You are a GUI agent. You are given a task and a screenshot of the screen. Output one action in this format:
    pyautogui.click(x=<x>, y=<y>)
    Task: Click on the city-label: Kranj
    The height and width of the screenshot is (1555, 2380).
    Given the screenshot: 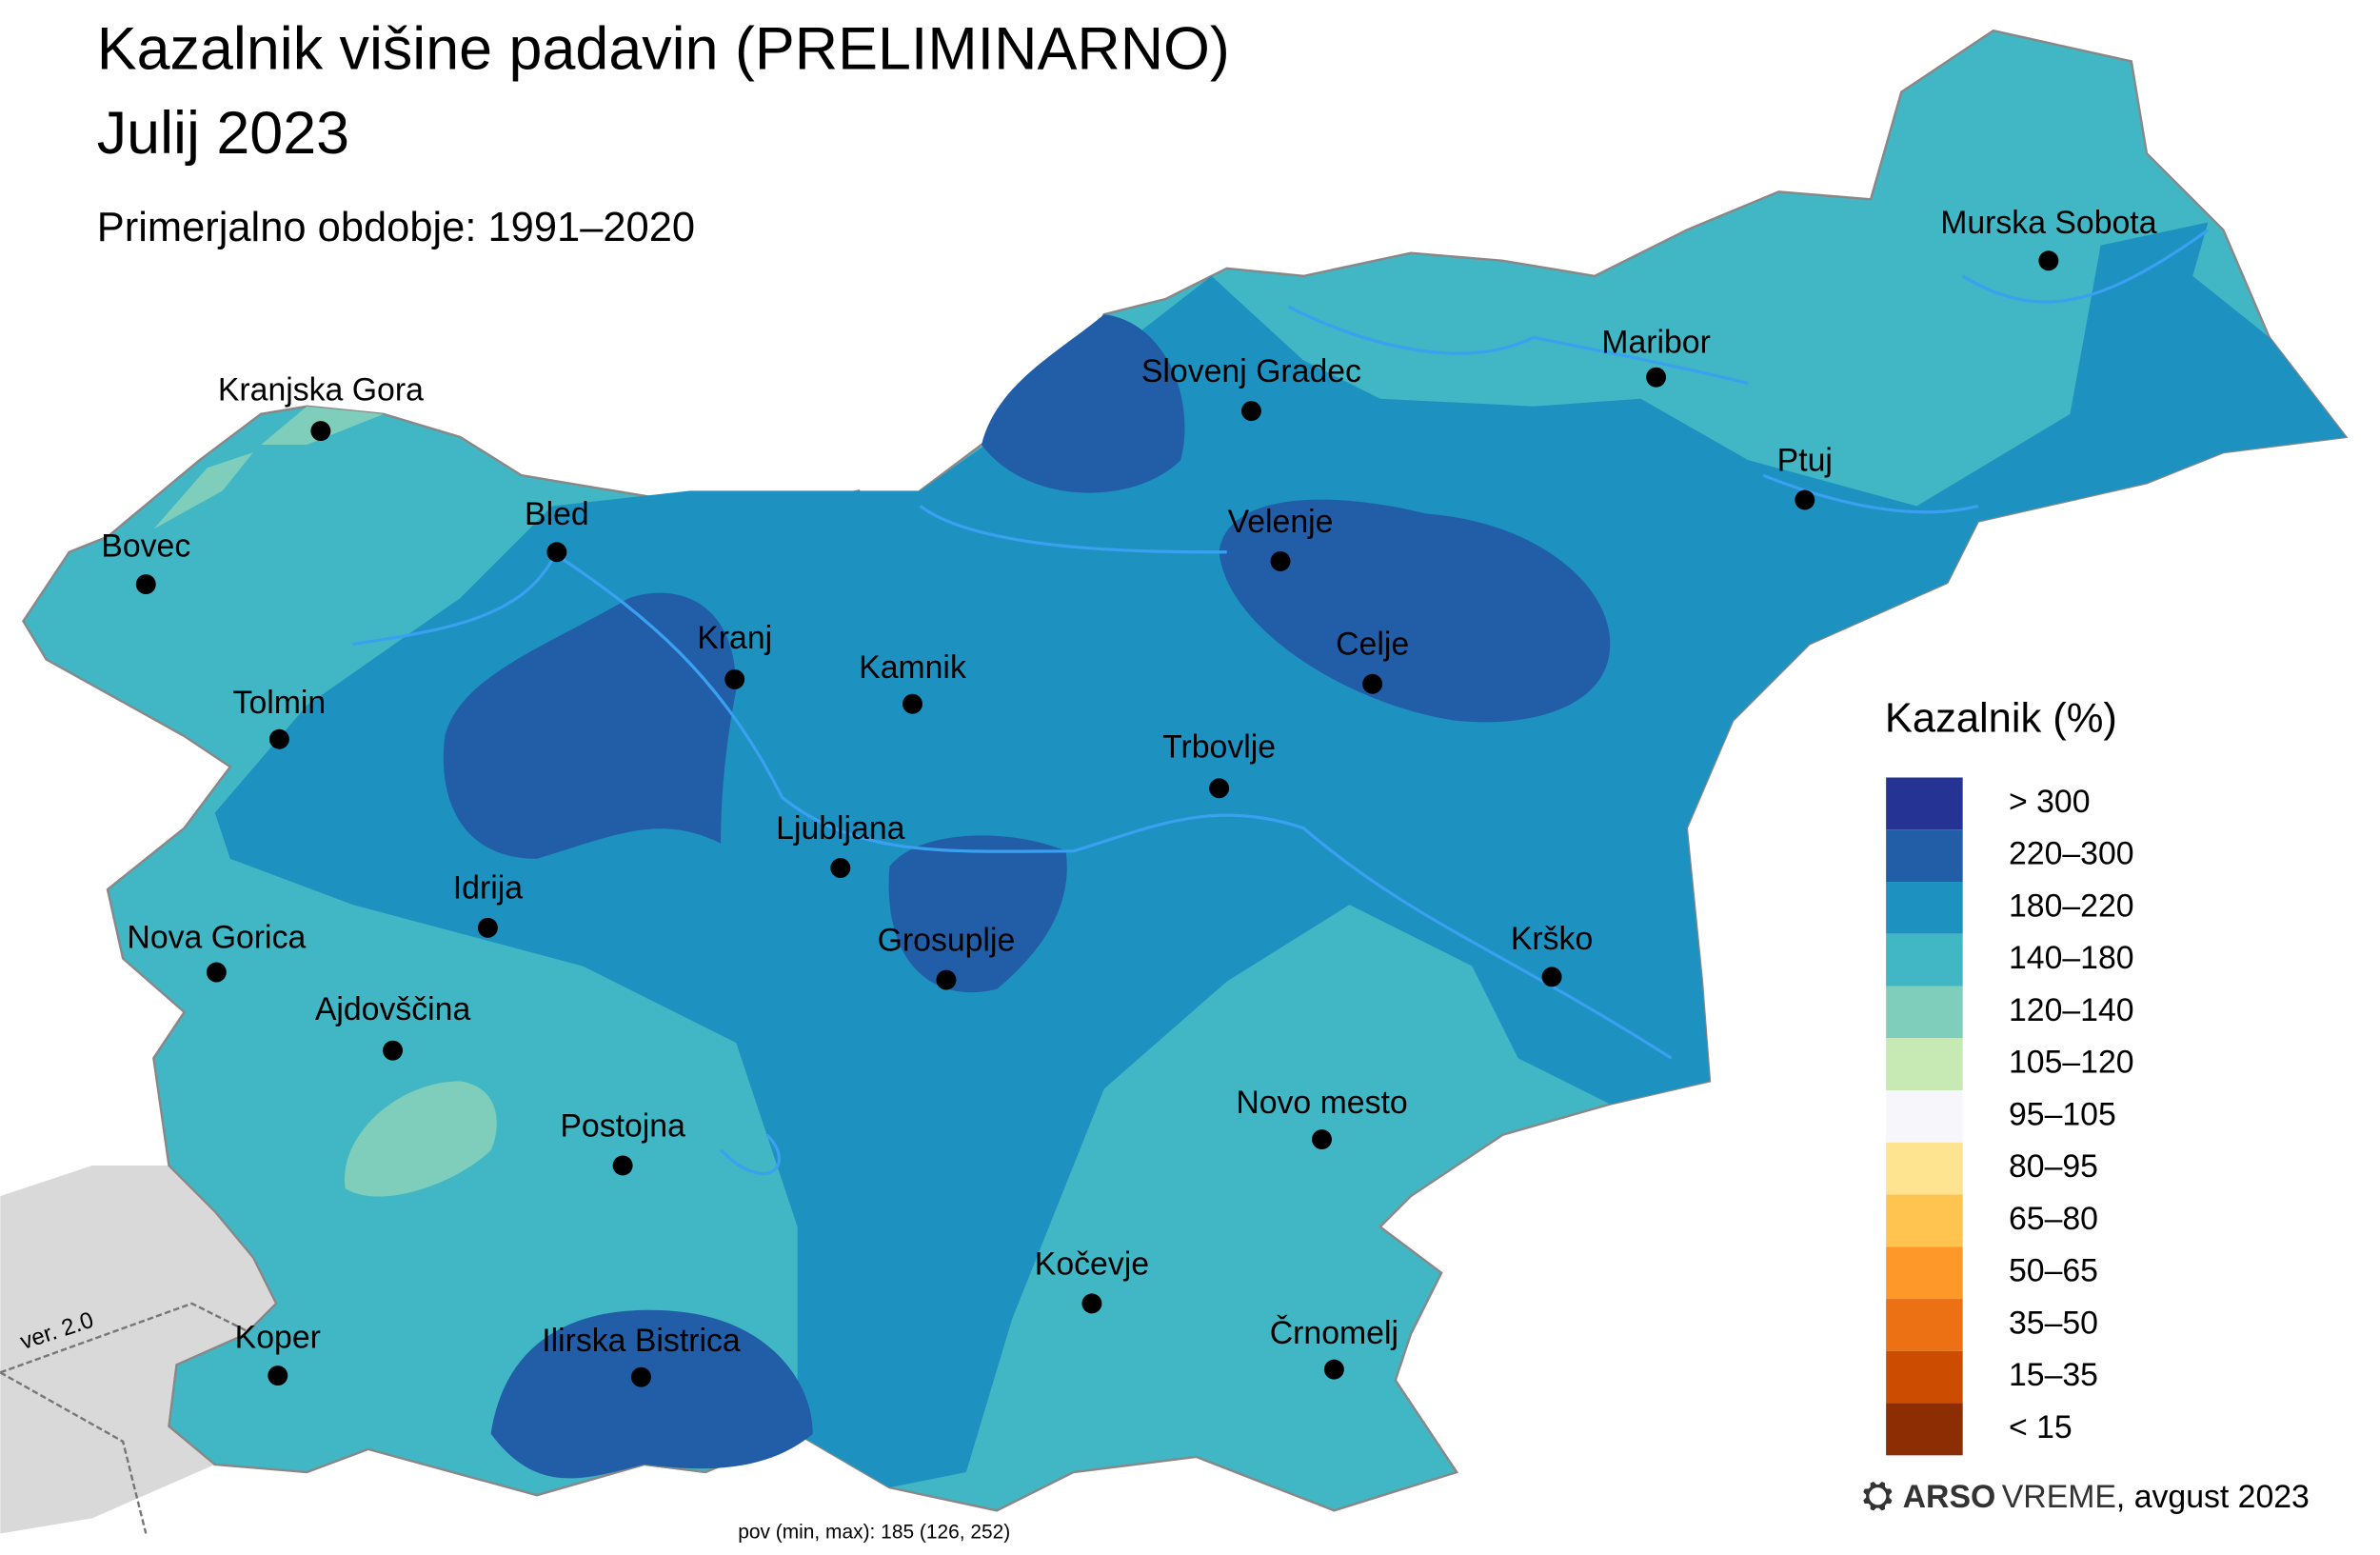 What is the action you would take?
    pyautogui.click(x=734, y=638)
    